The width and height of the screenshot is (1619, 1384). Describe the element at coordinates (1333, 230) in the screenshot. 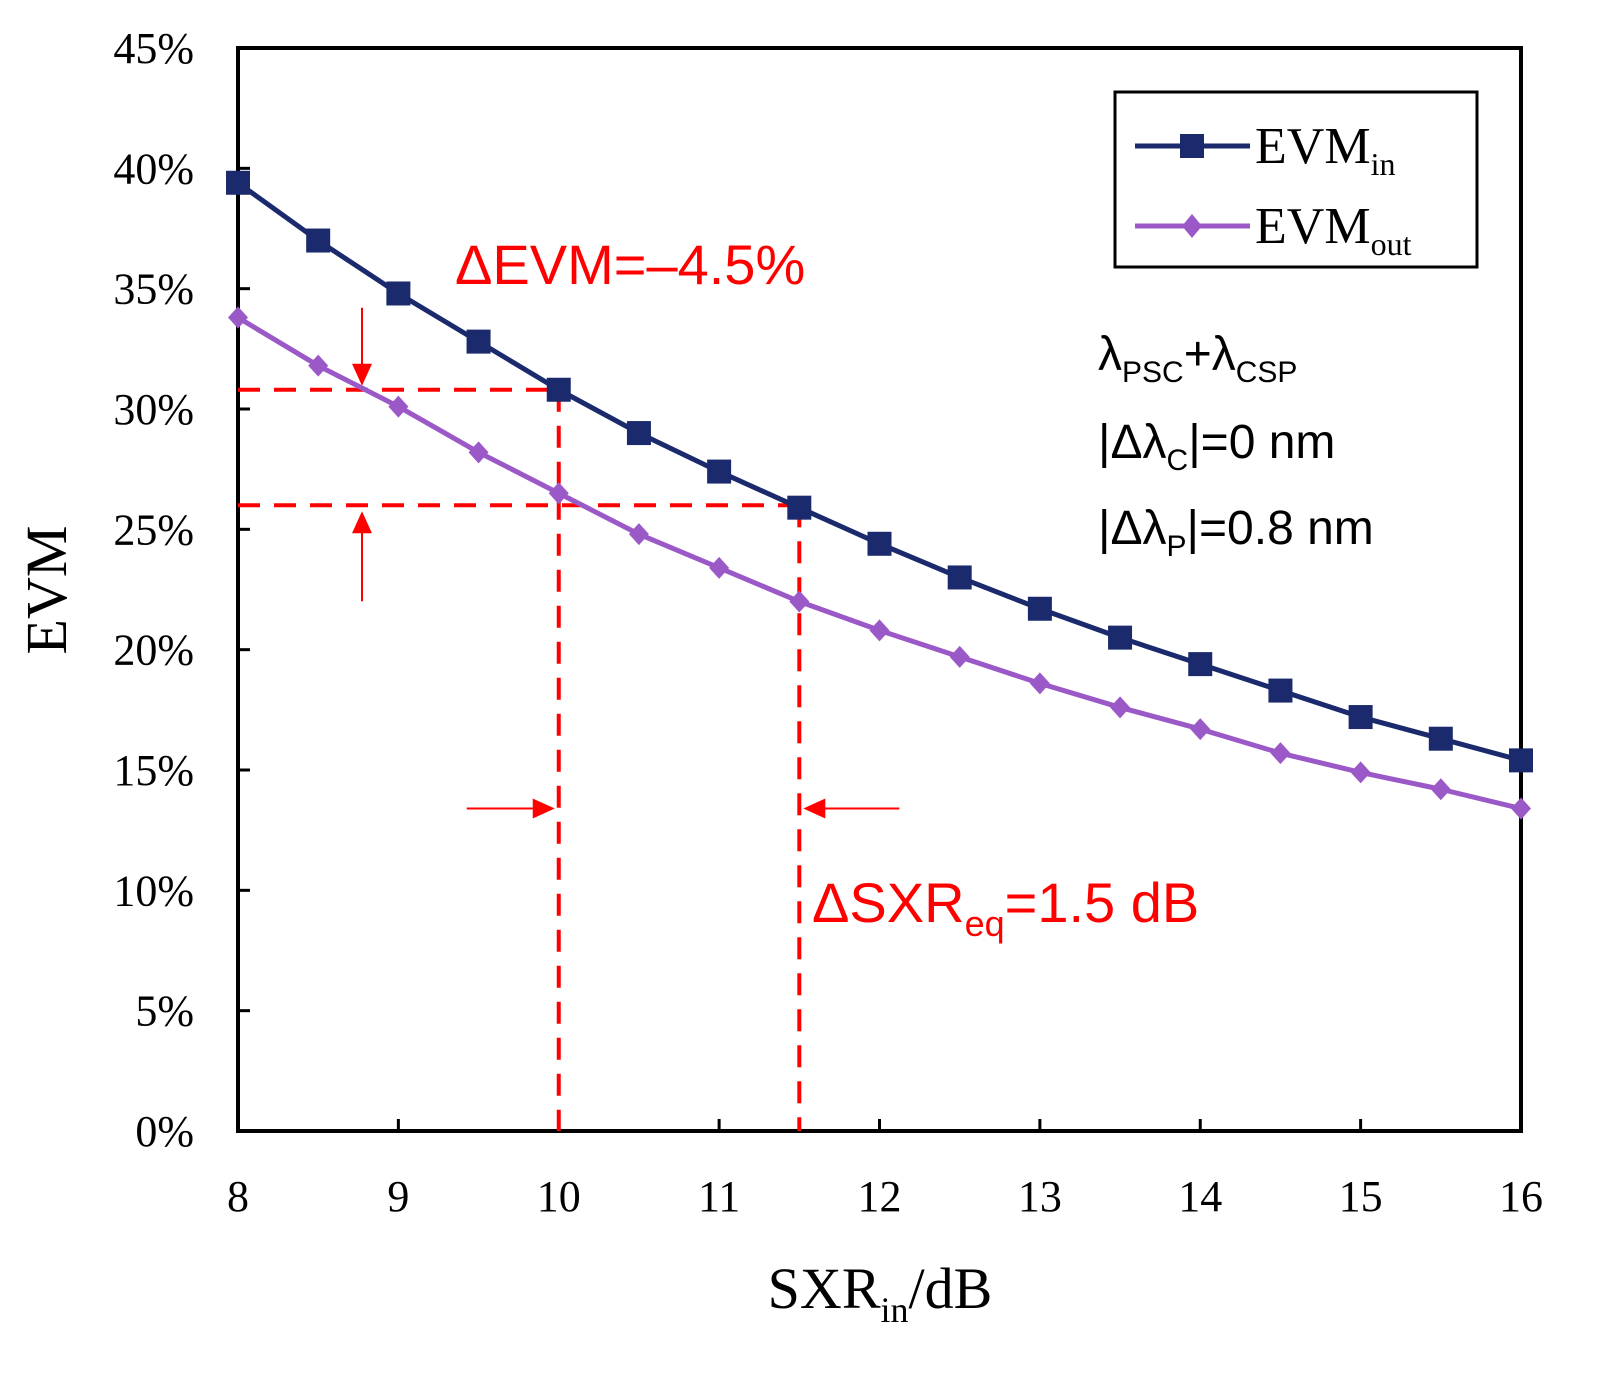

I see `legend-label-evm-out: EVMout` at that location.